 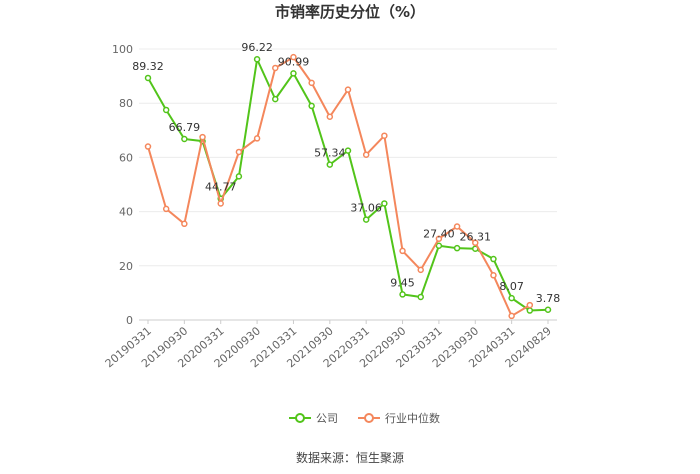 What do you see at coordinates (122, 185) in the screenshot?
I see `y-axis: 0 20 40 60 80 100` at bounding box center [122, 185].